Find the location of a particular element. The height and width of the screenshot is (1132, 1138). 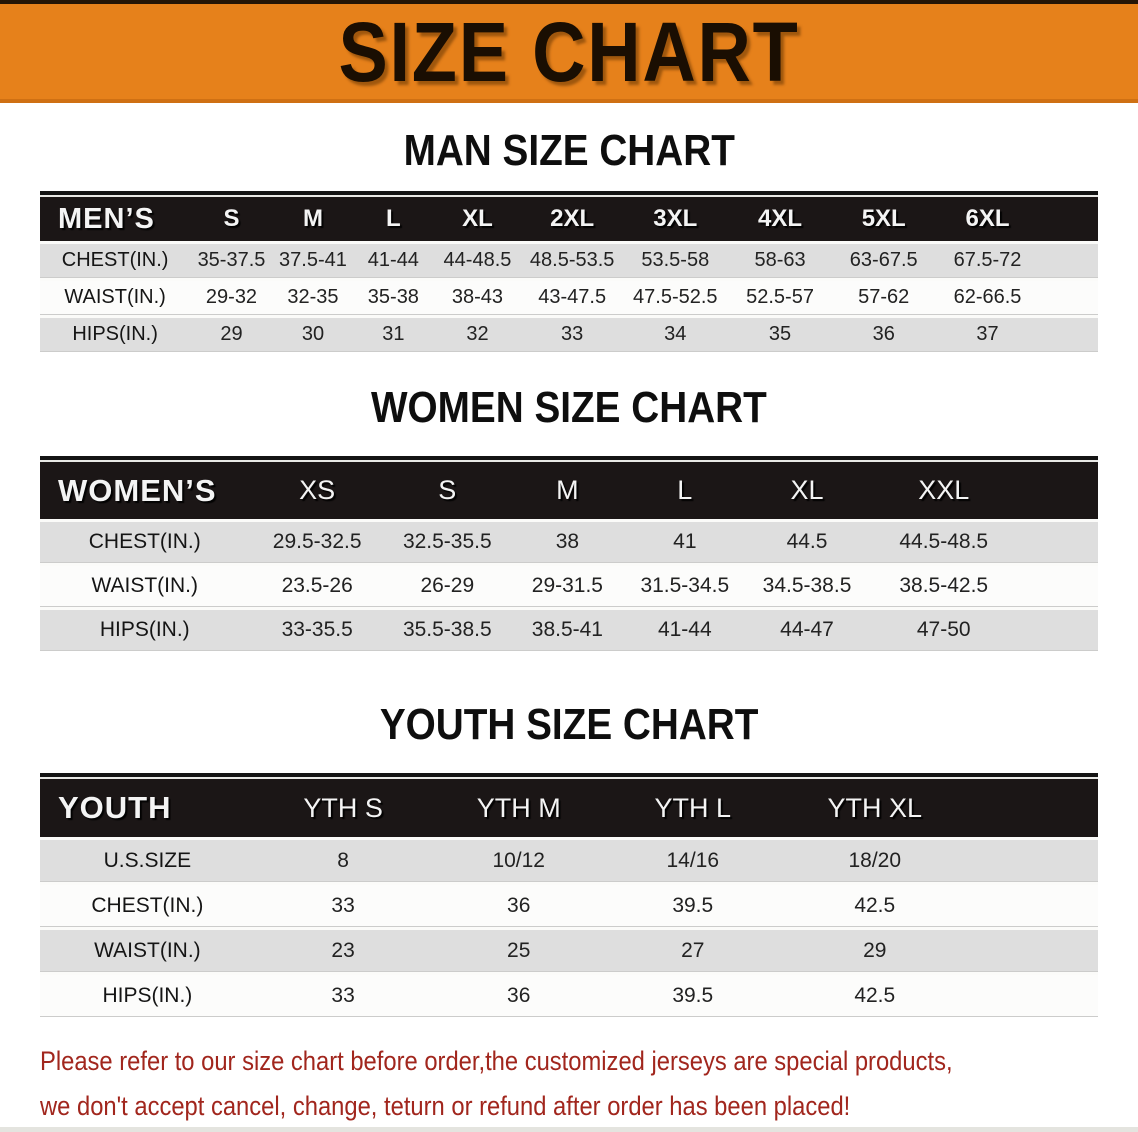

size-value-cell: 29-31.5 is located at coordinates (567, 585).